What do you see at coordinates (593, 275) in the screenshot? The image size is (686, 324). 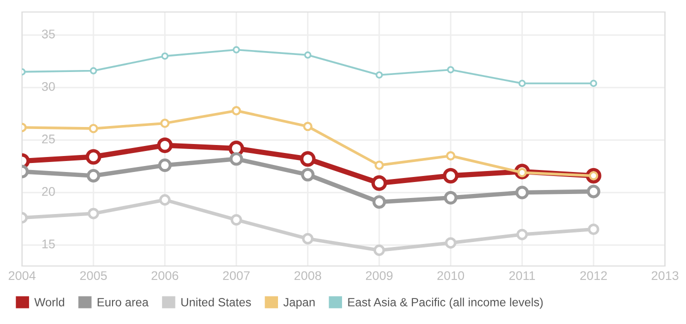 I see `x-tick-label: 2012` at bounding box center [593, 275].